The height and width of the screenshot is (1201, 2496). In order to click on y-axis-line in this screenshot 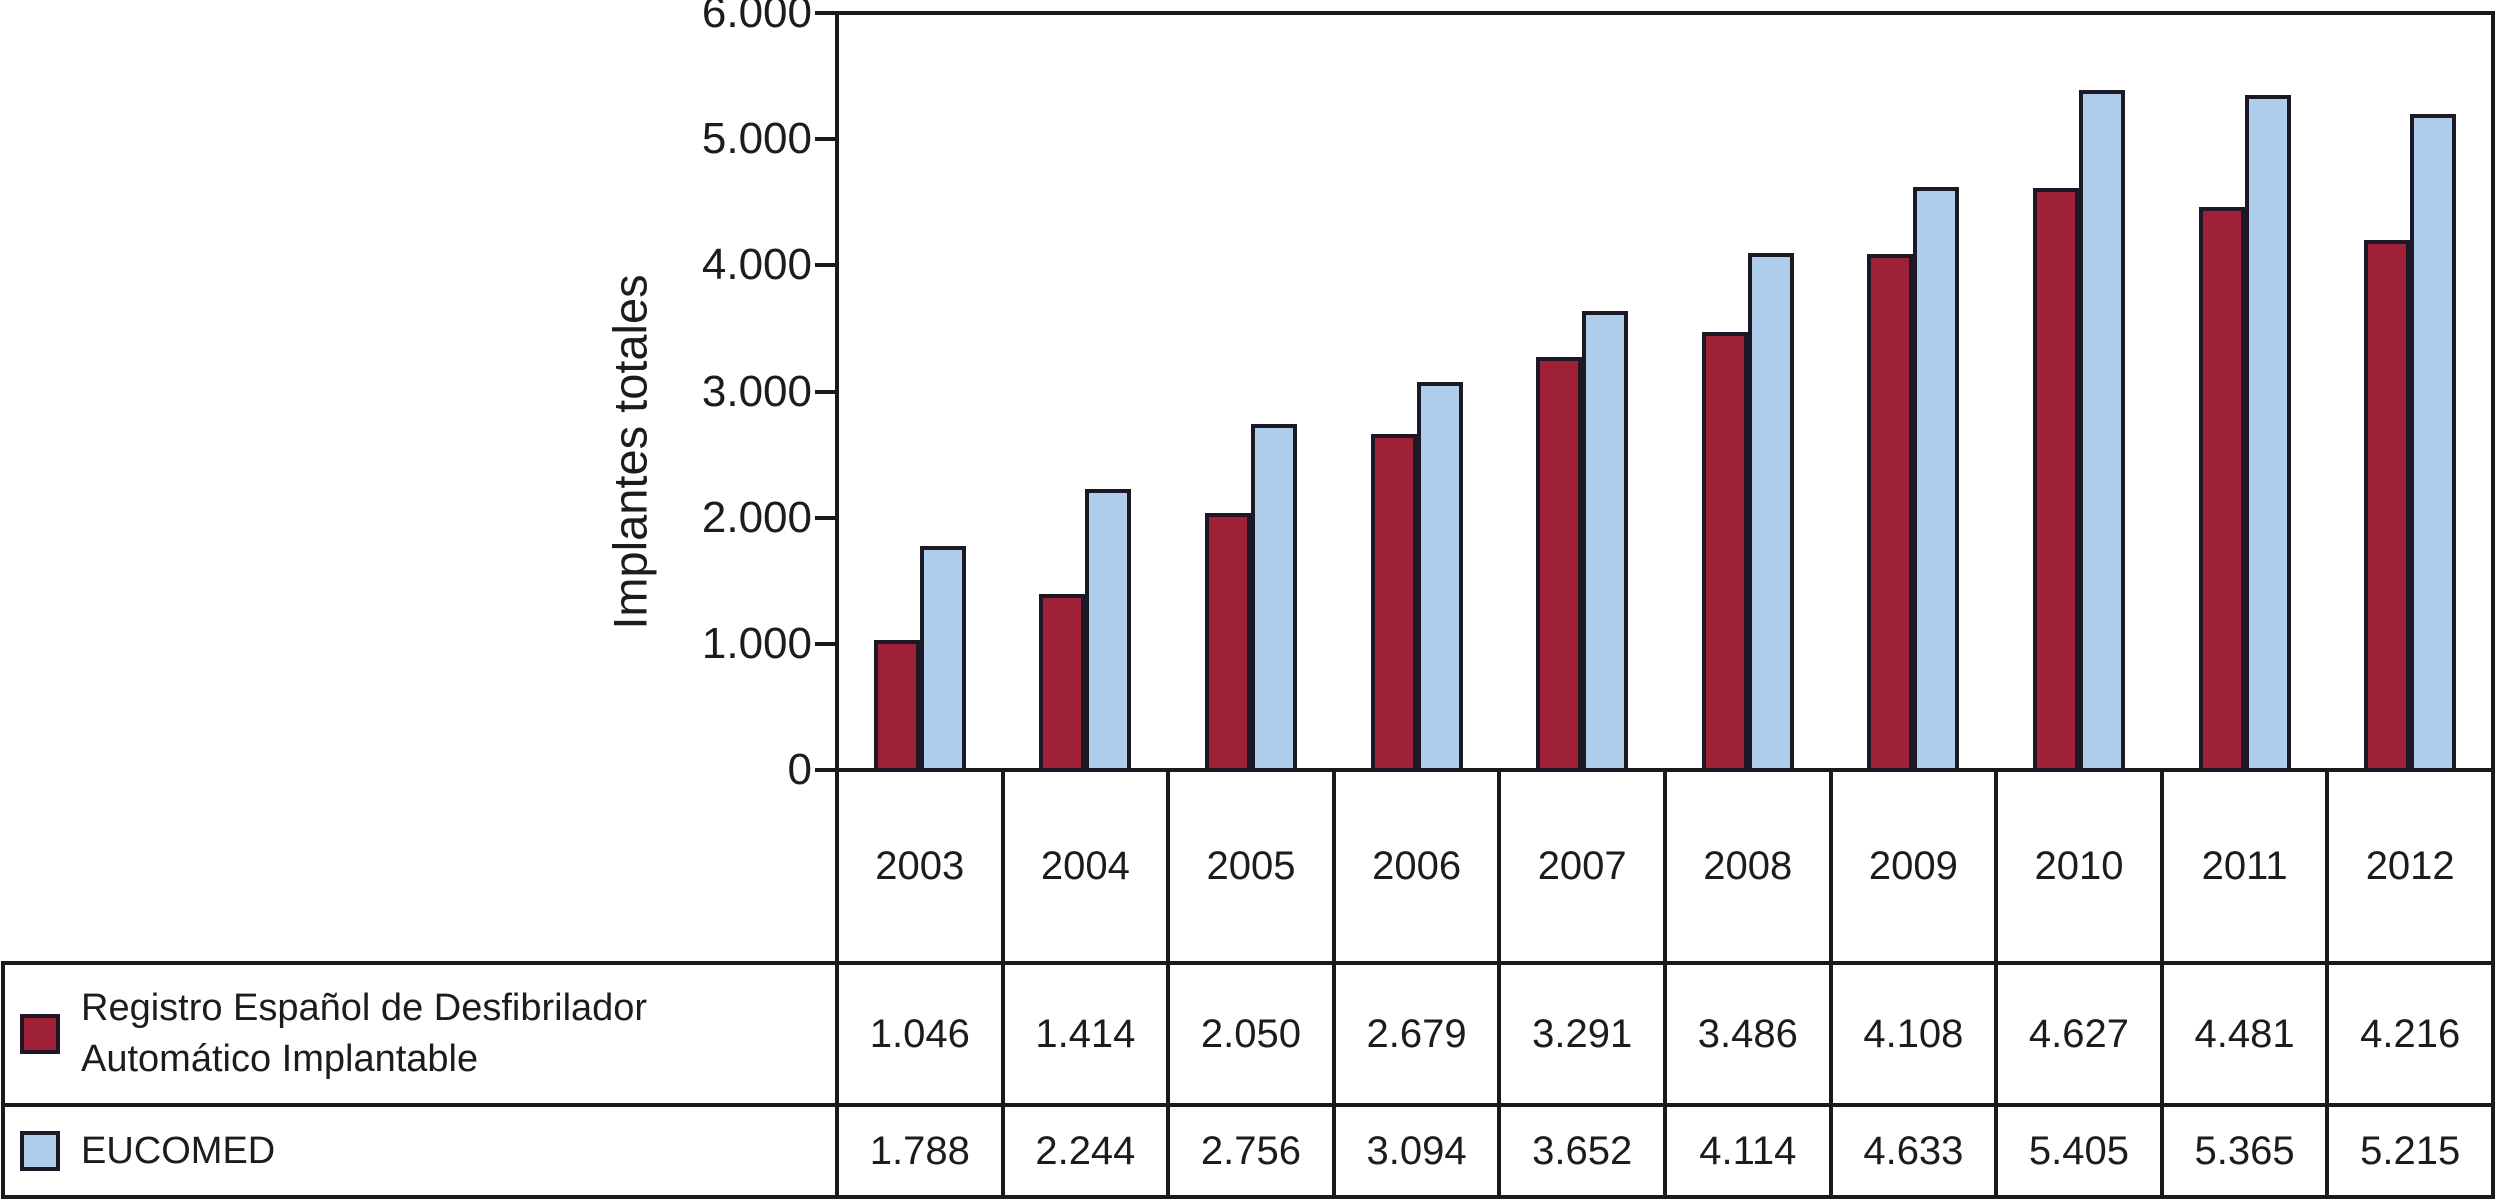, I will do `click(837, 605)`.